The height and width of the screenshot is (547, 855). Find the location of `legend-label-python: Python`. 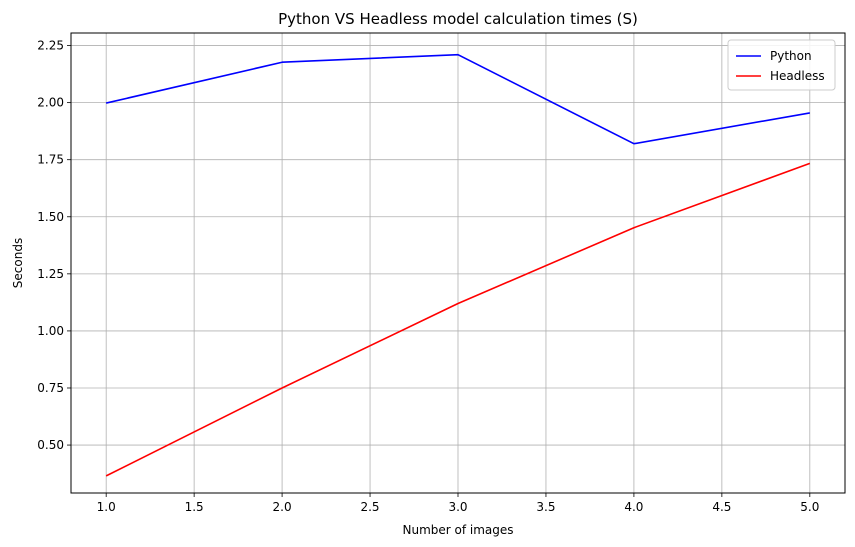

legend-label-python: Python is located at coordinates (791, 56).